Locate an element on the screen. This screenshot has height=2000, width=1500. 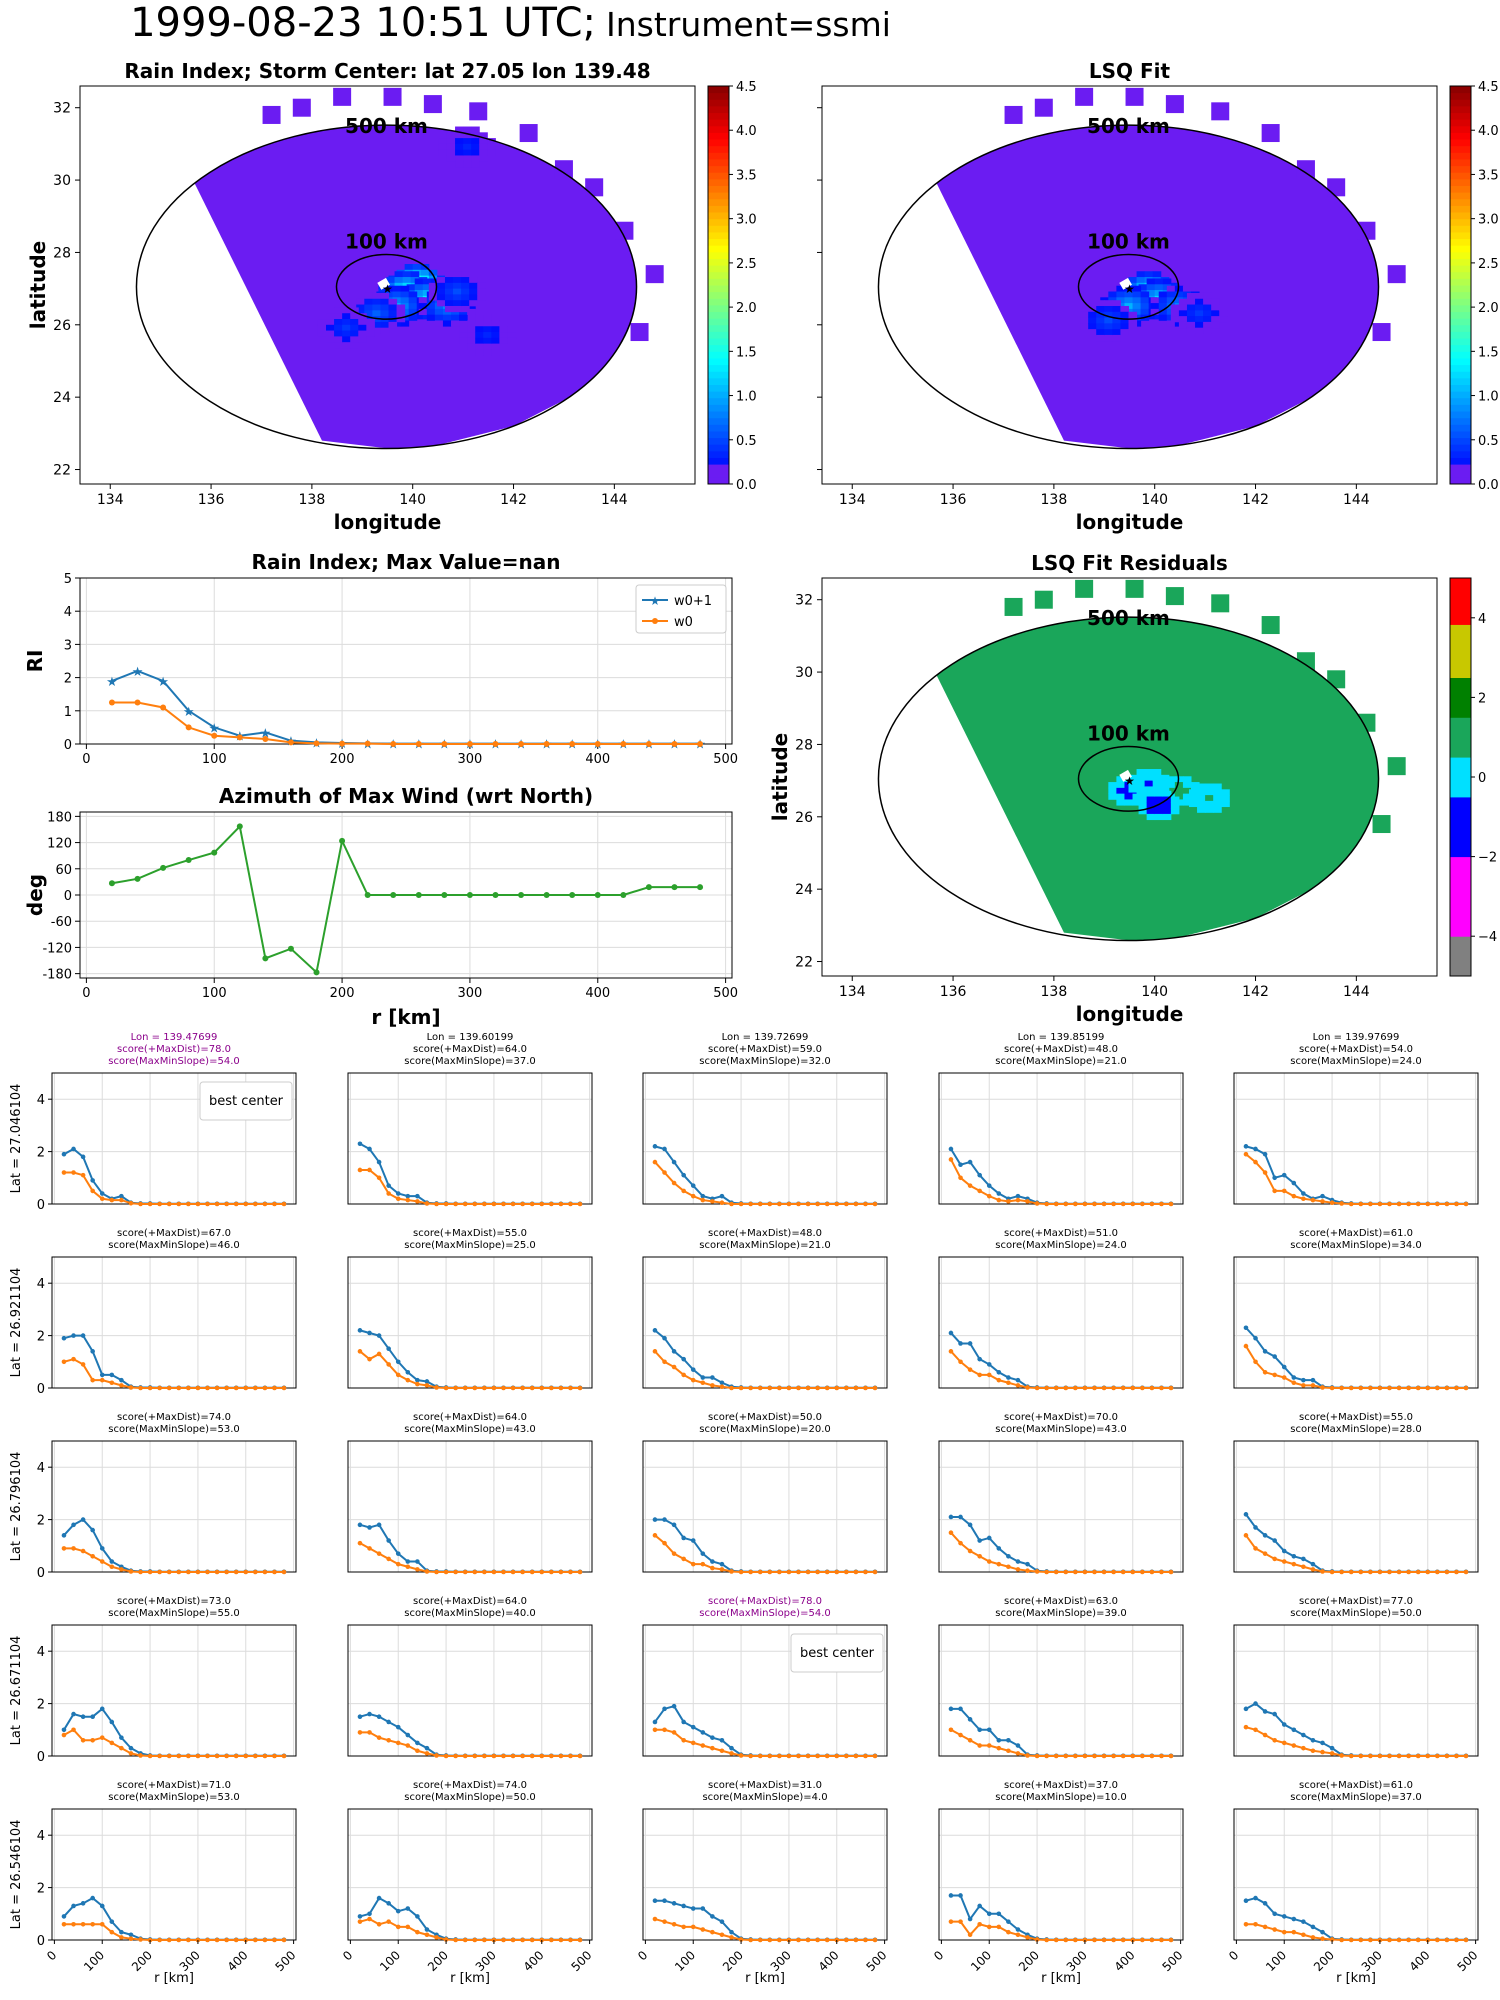
map-ylabel: latitude is located at coordinates (780, 777).